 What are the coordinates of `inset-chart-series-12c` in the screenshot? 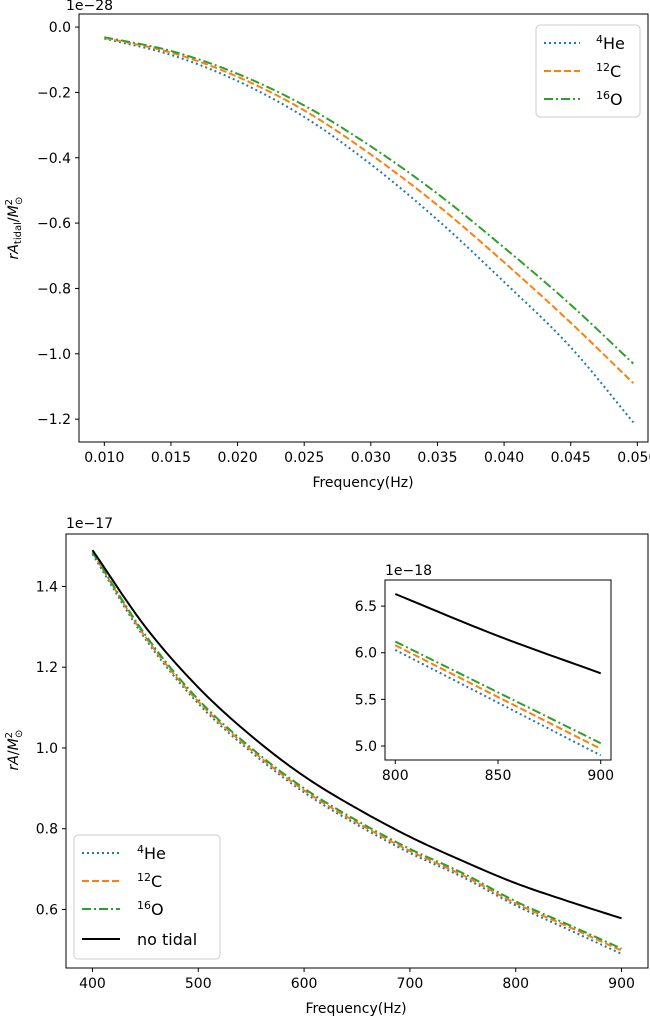 It's located at (498, 697).